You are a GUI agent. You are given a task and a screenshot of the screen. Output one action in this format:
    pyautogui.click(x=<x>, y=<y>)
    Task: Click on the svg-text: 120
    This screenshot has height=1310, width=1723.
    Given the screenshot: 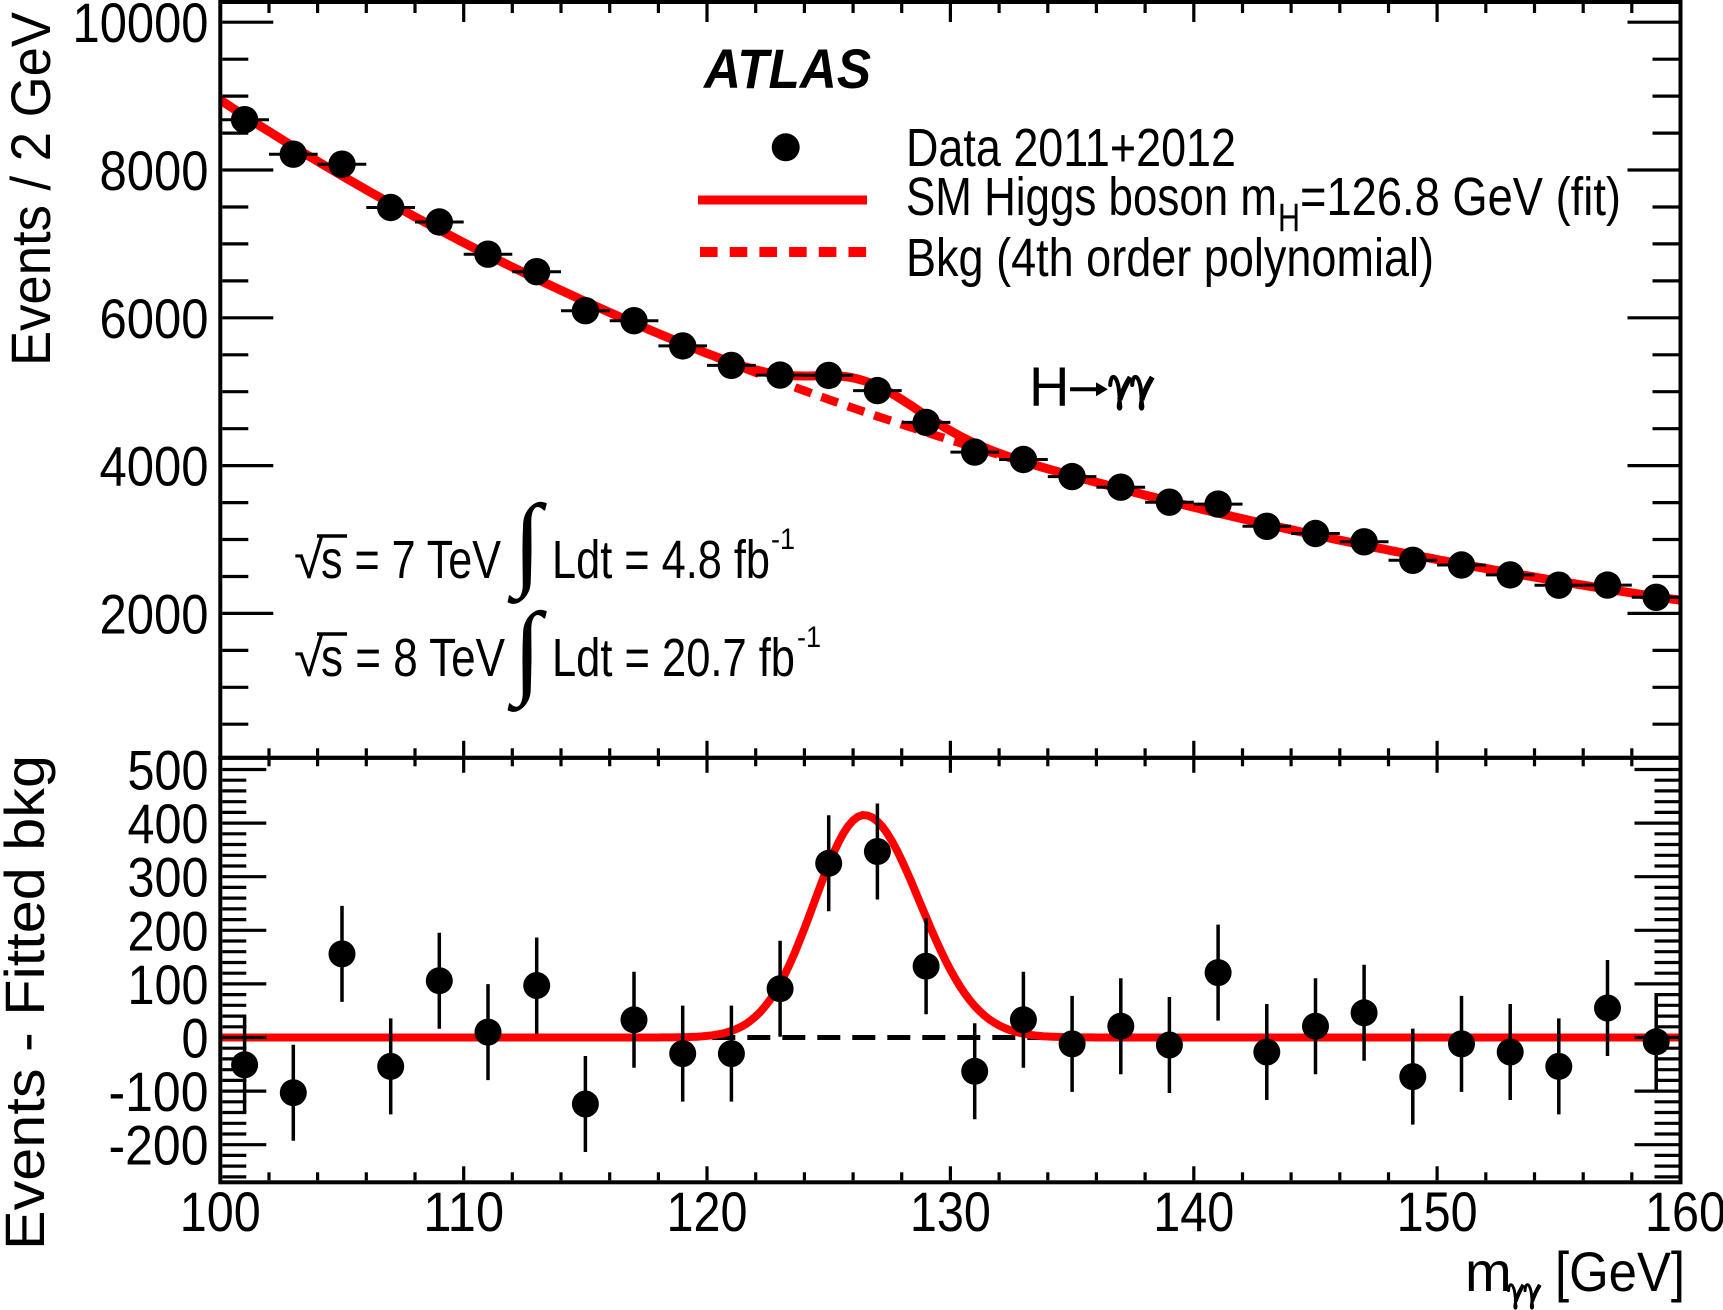 What is the action you would take?
    pyautogui.click(x=707, y=1211)
    